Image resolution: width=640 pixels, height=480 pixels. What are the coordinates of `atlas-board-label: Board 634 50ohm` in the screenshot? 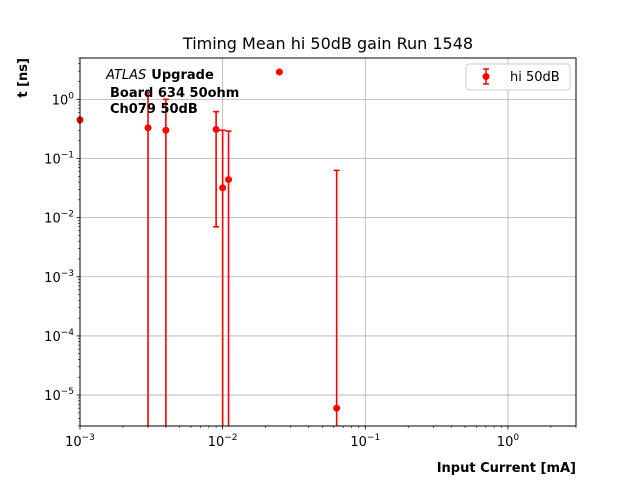 It's located at (174, 93).